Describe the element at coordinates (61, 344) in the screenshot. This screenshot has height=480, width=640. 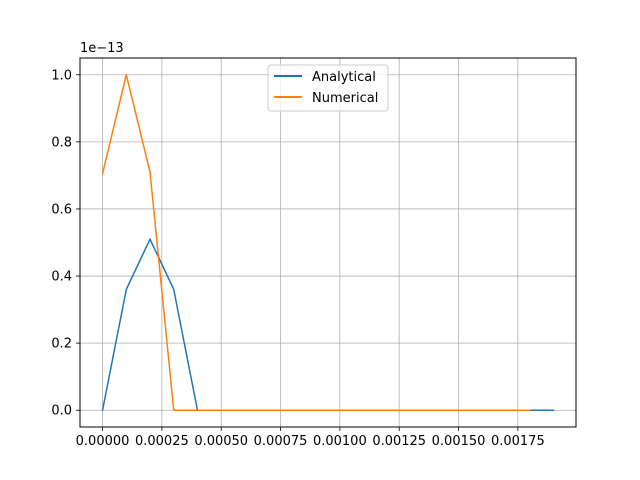
I see `y-tick-label: 0.2` at that location.